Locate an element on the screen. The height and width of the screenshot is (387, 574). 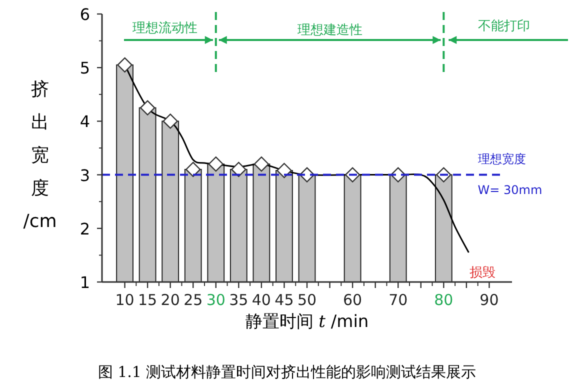
x-tick-label: 15 is located at coordinates (148, 300).